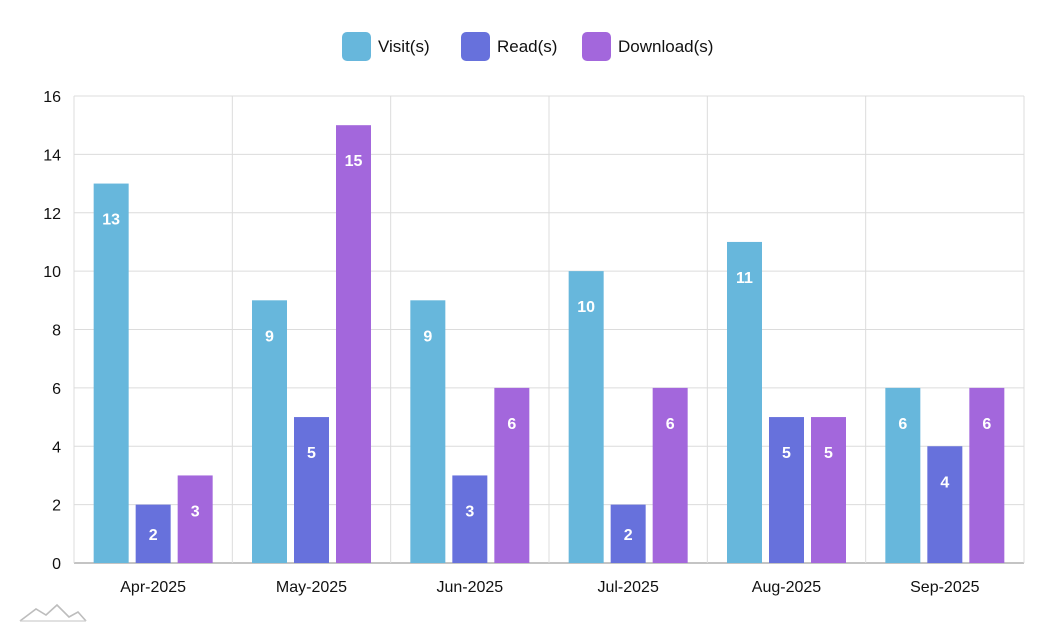 Image resolution: width=1038 pixels, height=632 pixels. I want to click on bar-visit-s-jun-2025, so click(428, 431).